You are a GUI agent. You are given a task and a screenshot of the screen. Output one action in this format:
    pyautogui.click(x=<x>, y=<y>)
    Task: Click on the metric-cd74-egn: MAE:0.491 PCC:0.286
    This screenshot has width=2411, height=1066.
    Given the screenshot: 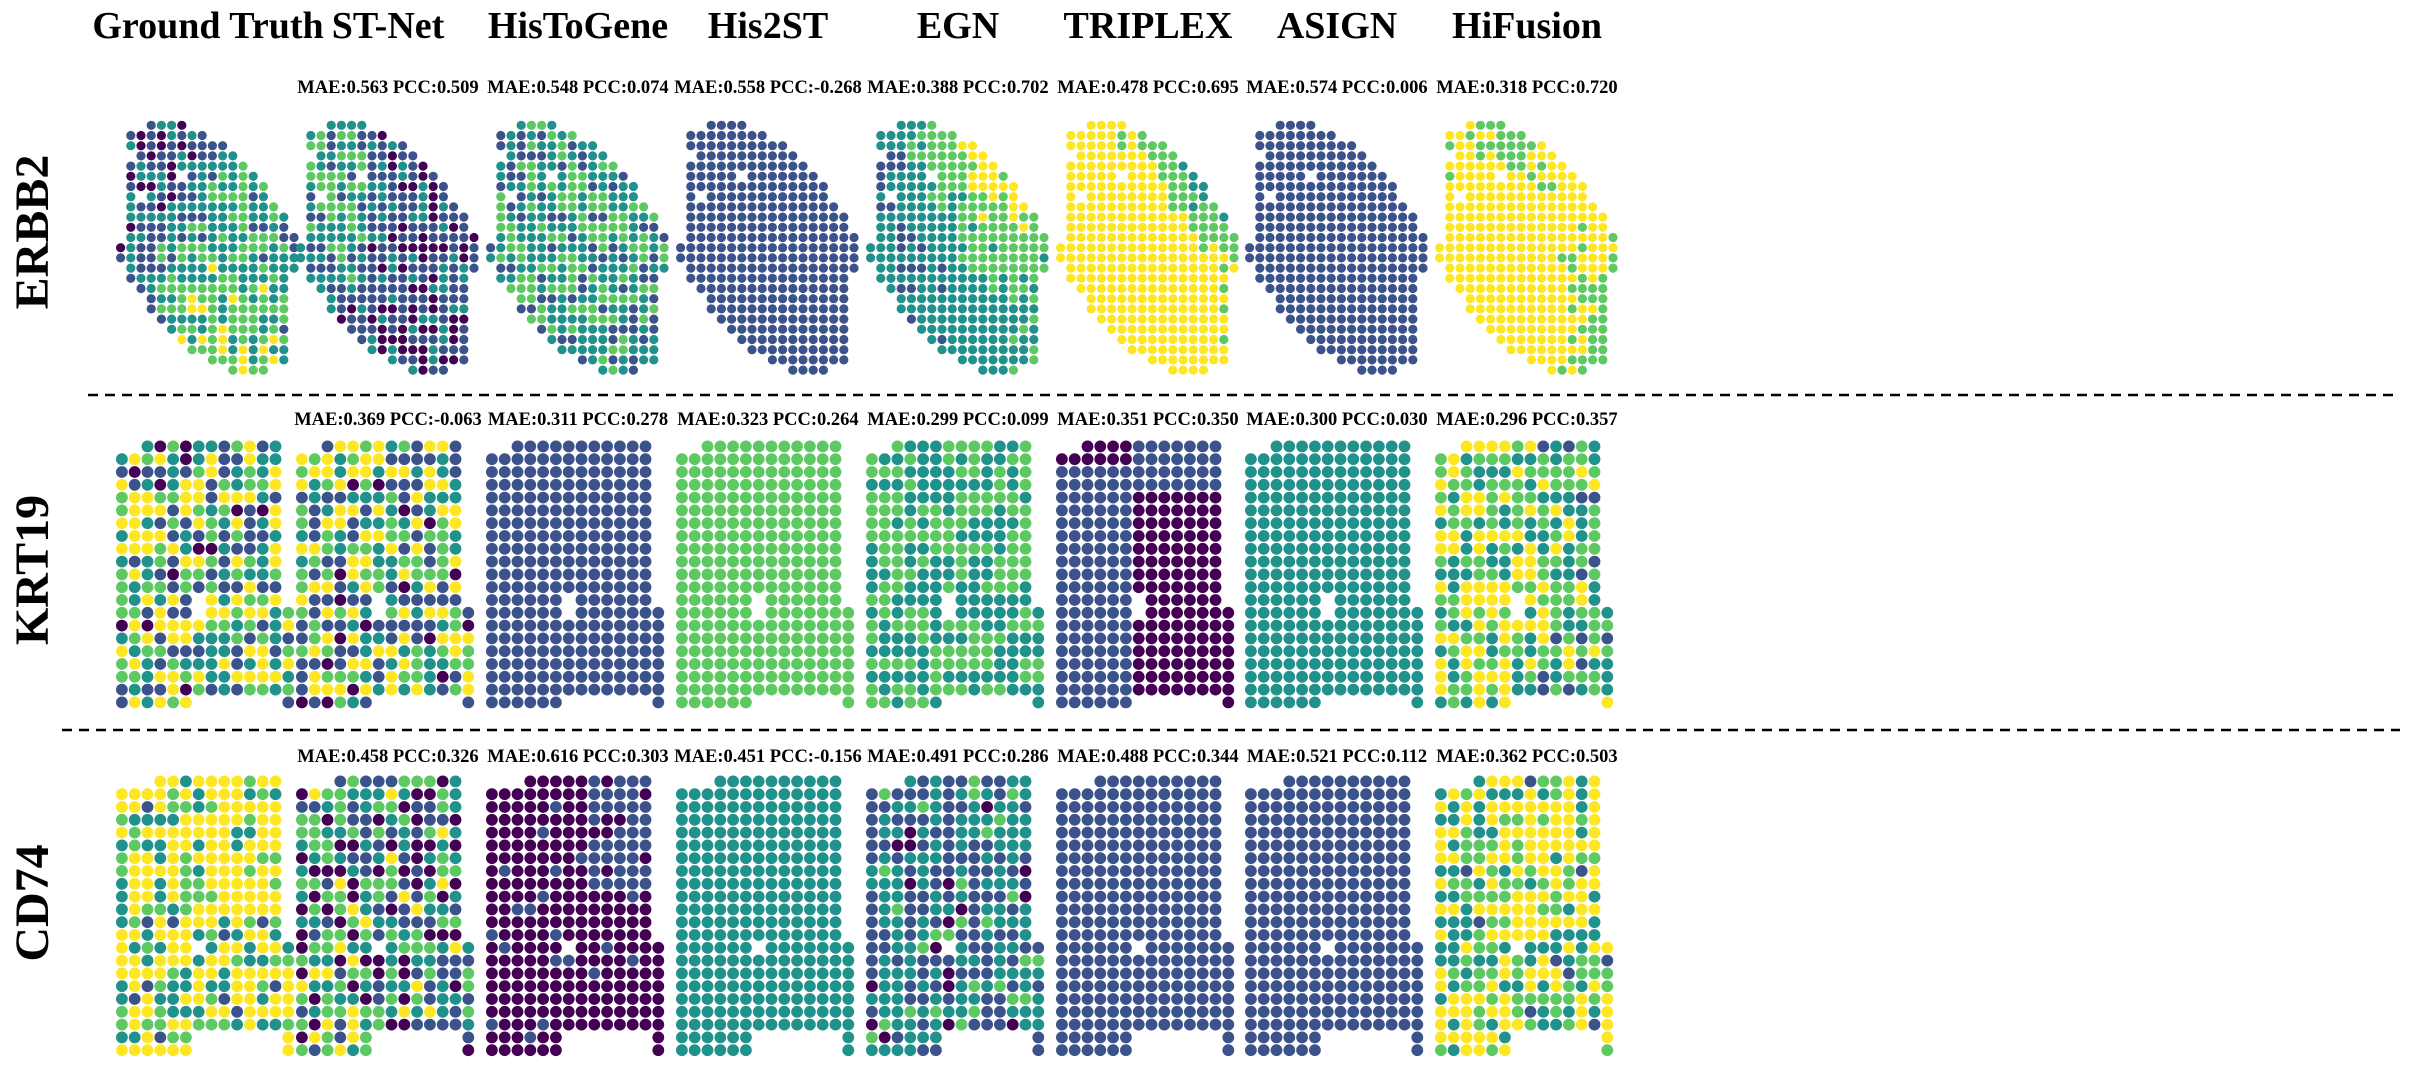 What is the action you would take?
    pyautogui.click(x=957, y=757)
    